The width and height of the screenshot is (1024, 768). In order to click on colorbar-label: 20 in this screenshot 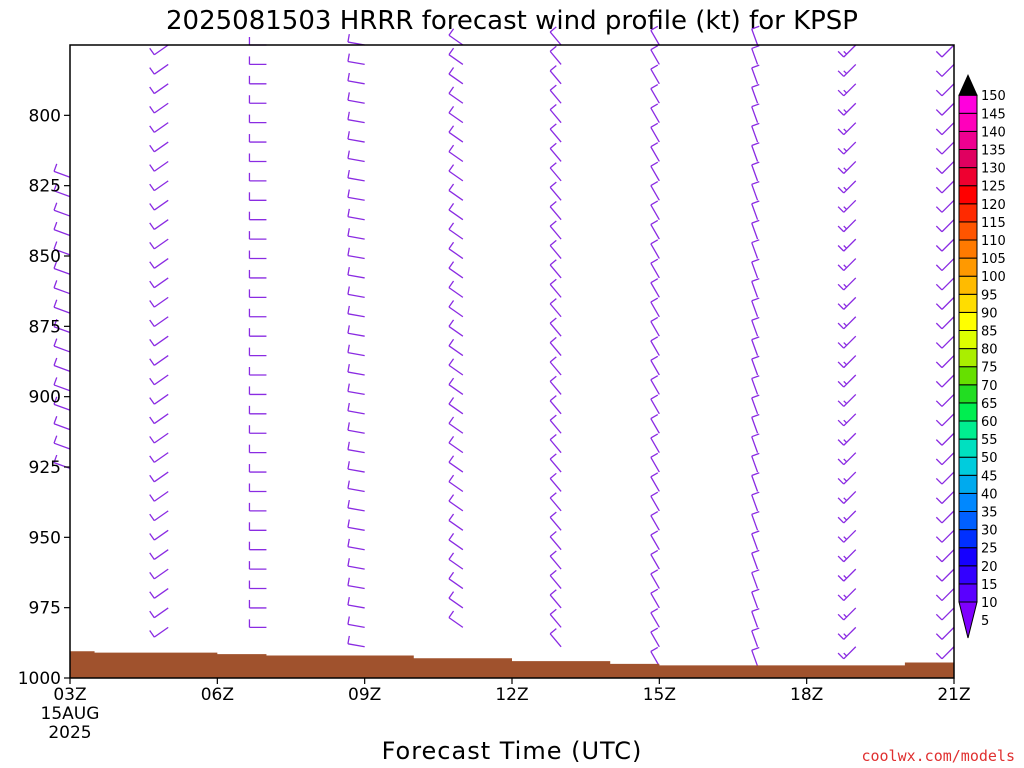, I will do `click(989, 567)`.